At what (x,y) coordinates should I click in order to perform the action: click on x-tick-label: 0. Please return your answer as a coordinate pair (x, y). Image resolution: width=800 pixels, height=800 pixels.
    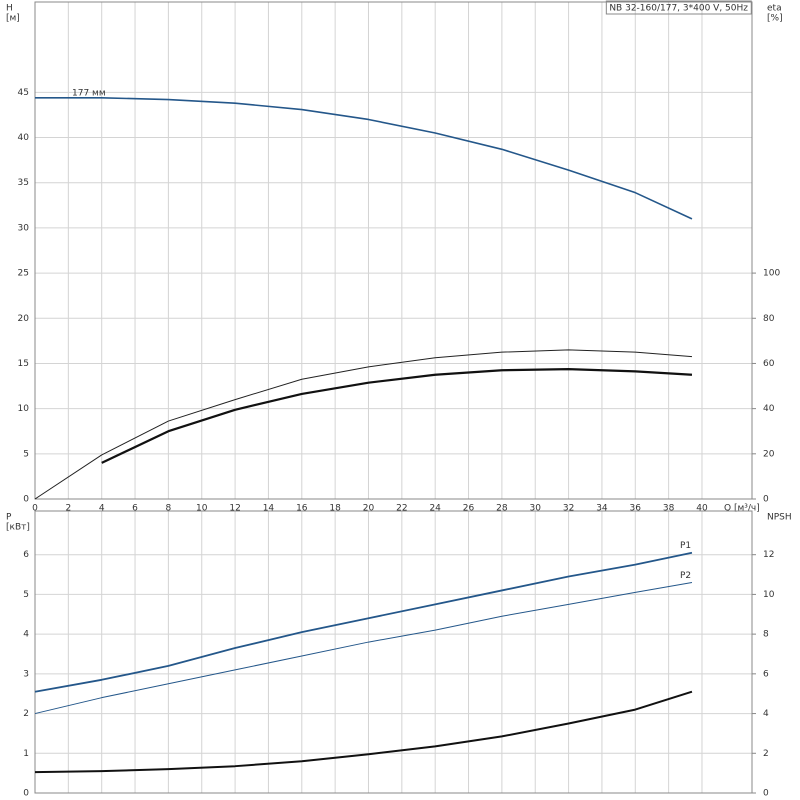
    Looking at the image, I should click on (35, 509).